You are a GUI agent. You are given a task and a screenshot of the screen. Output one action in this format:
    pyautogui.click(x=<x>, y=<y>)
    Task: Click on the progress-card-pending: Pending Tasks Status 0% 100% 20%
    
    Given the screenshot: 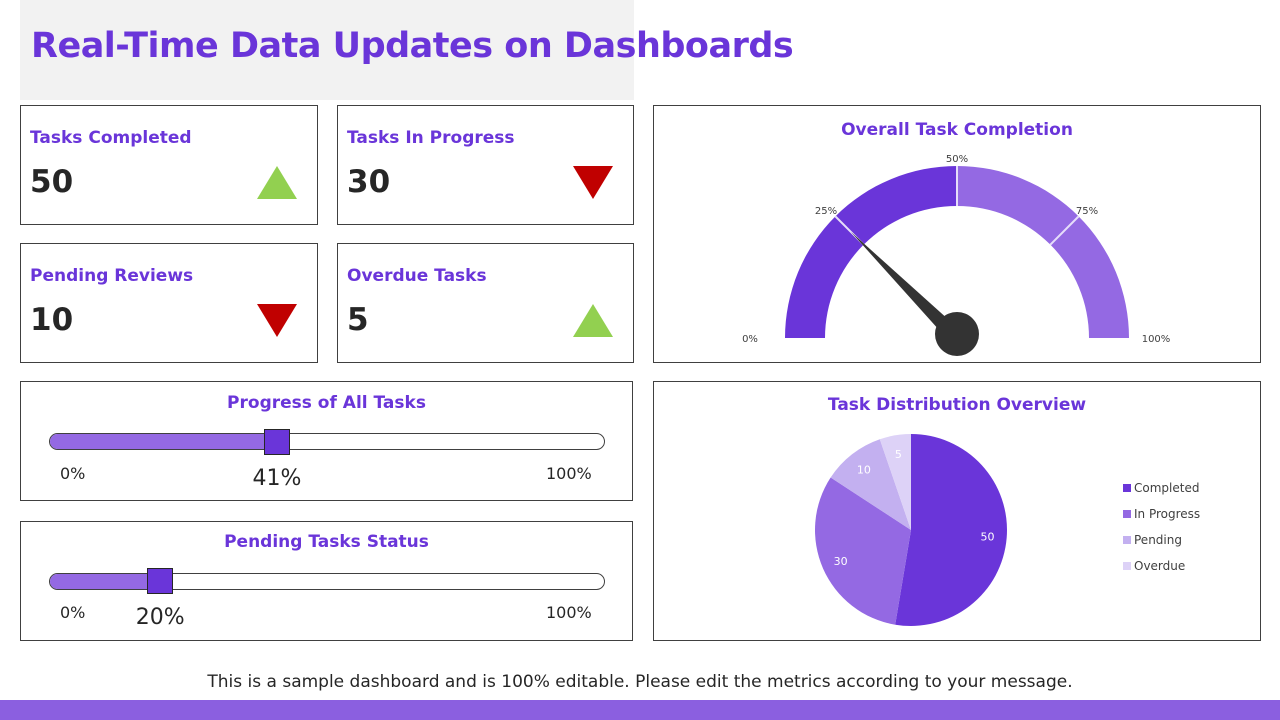 What is the action you would take?
    pyautogui.click(x=326, y=581)
    